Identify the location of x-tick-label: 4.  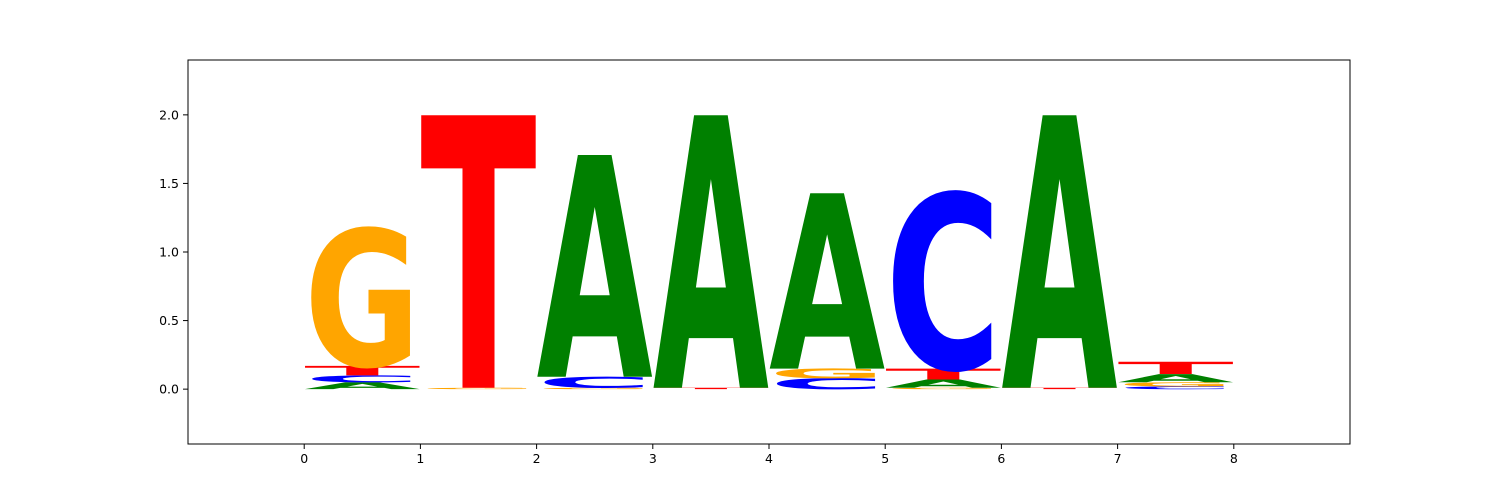
(769, 458).